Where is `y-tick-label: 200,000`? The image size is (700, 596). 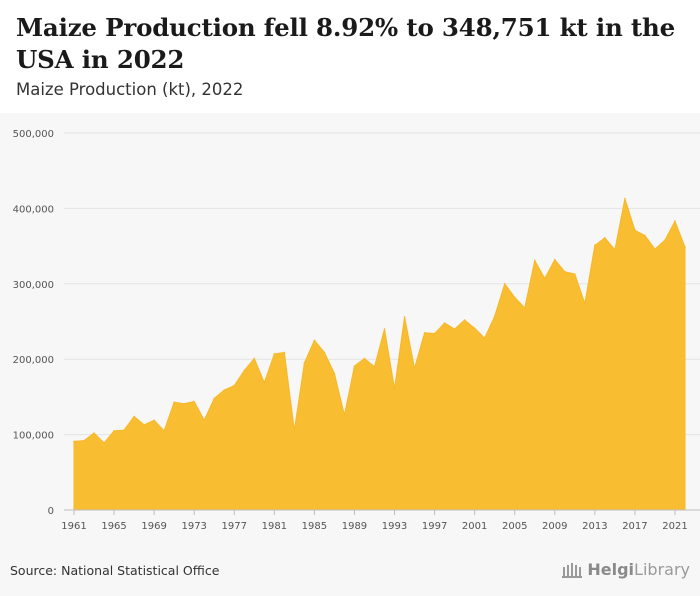
y-tick-label: 200,000 is located at coordinates (33, 360).